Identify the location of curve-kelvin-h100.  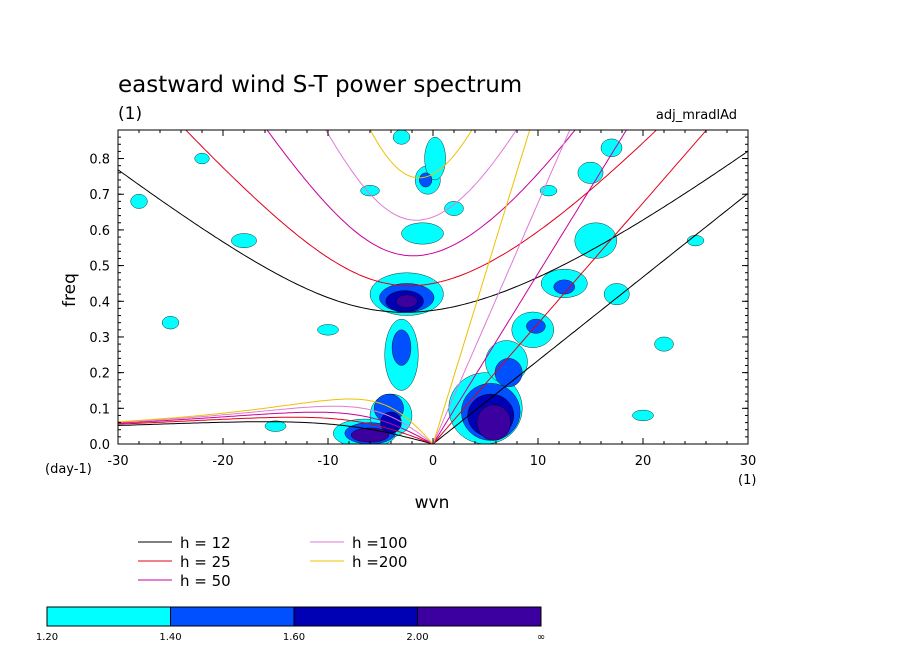
(501, 287).